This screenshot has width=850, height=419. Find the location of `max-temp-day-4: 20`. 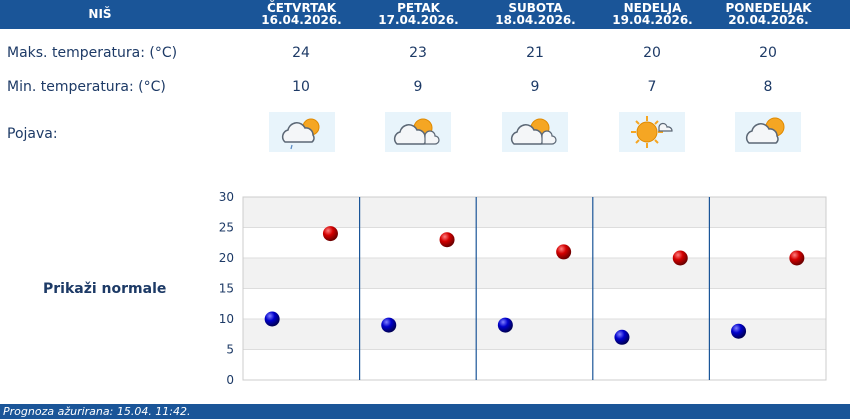

max-temp-day-4: 20 is located at coordinates (652, 53).